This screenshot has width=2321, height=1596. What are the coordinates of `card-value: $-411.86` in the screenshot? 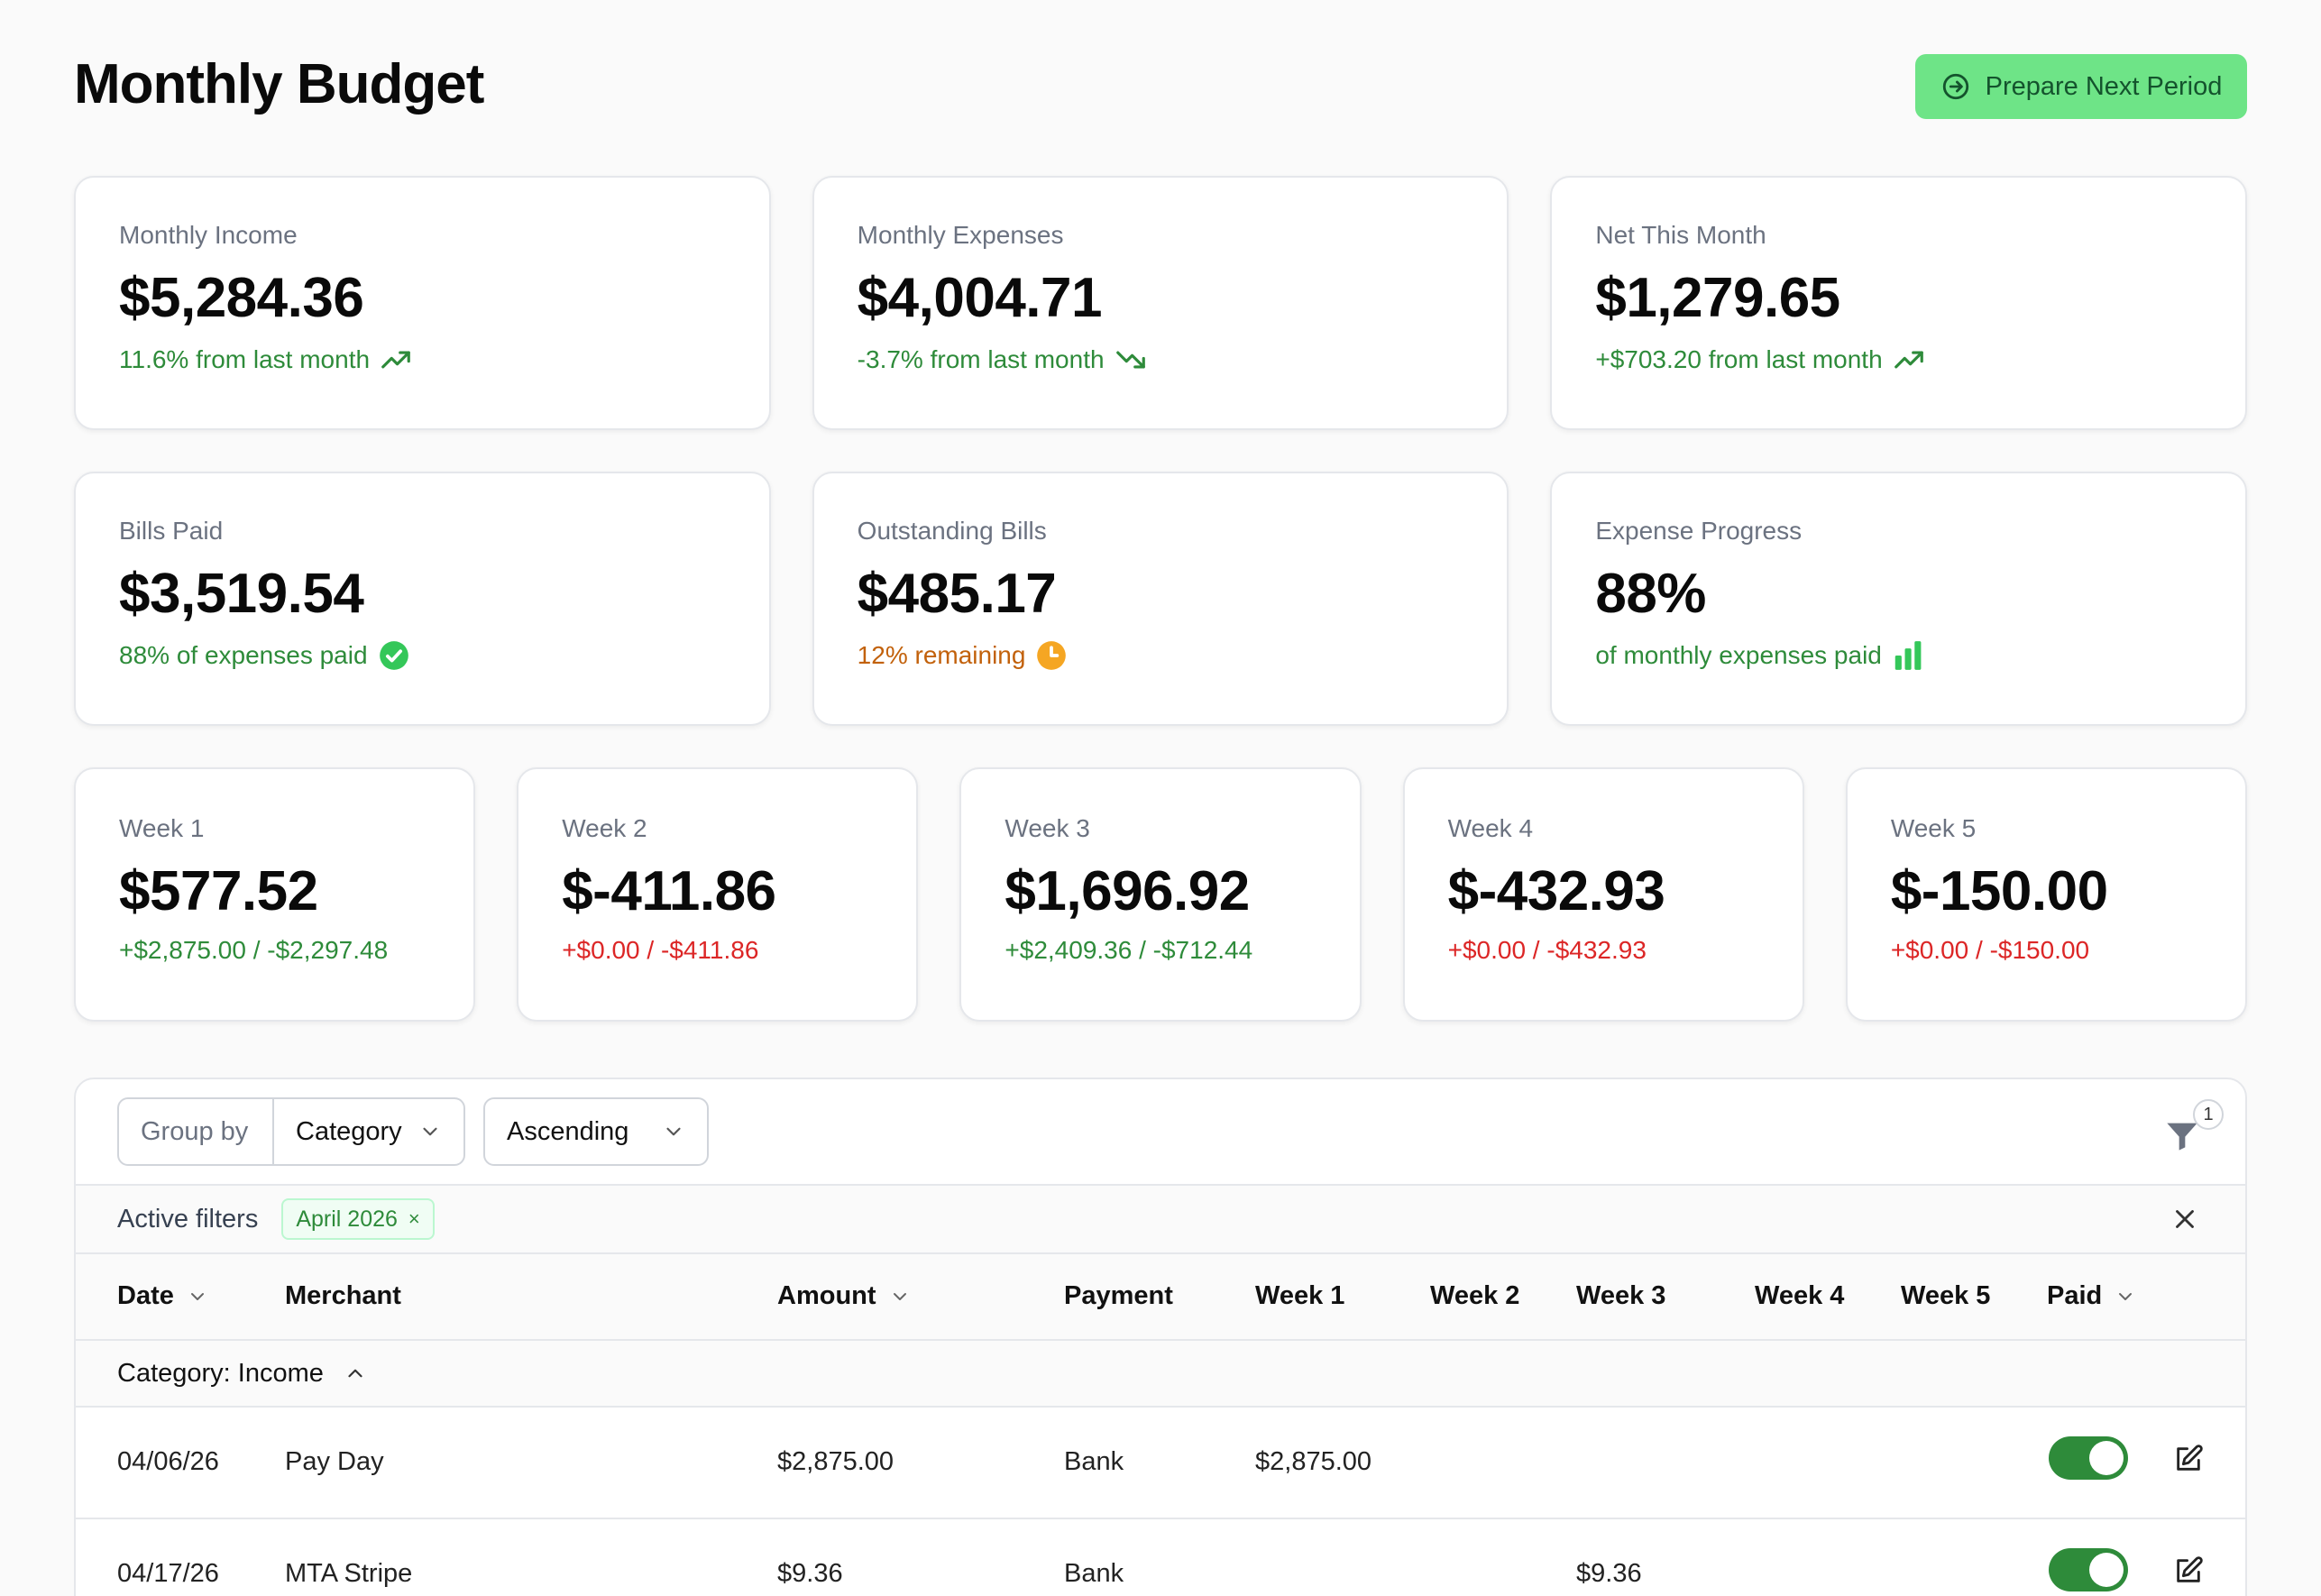 It's located at (669, 891).